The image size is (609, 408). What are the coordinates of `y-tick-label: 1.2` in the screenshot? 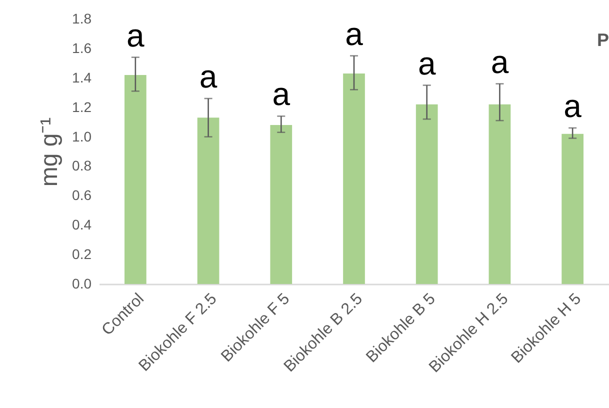 It's located at (82, 106).